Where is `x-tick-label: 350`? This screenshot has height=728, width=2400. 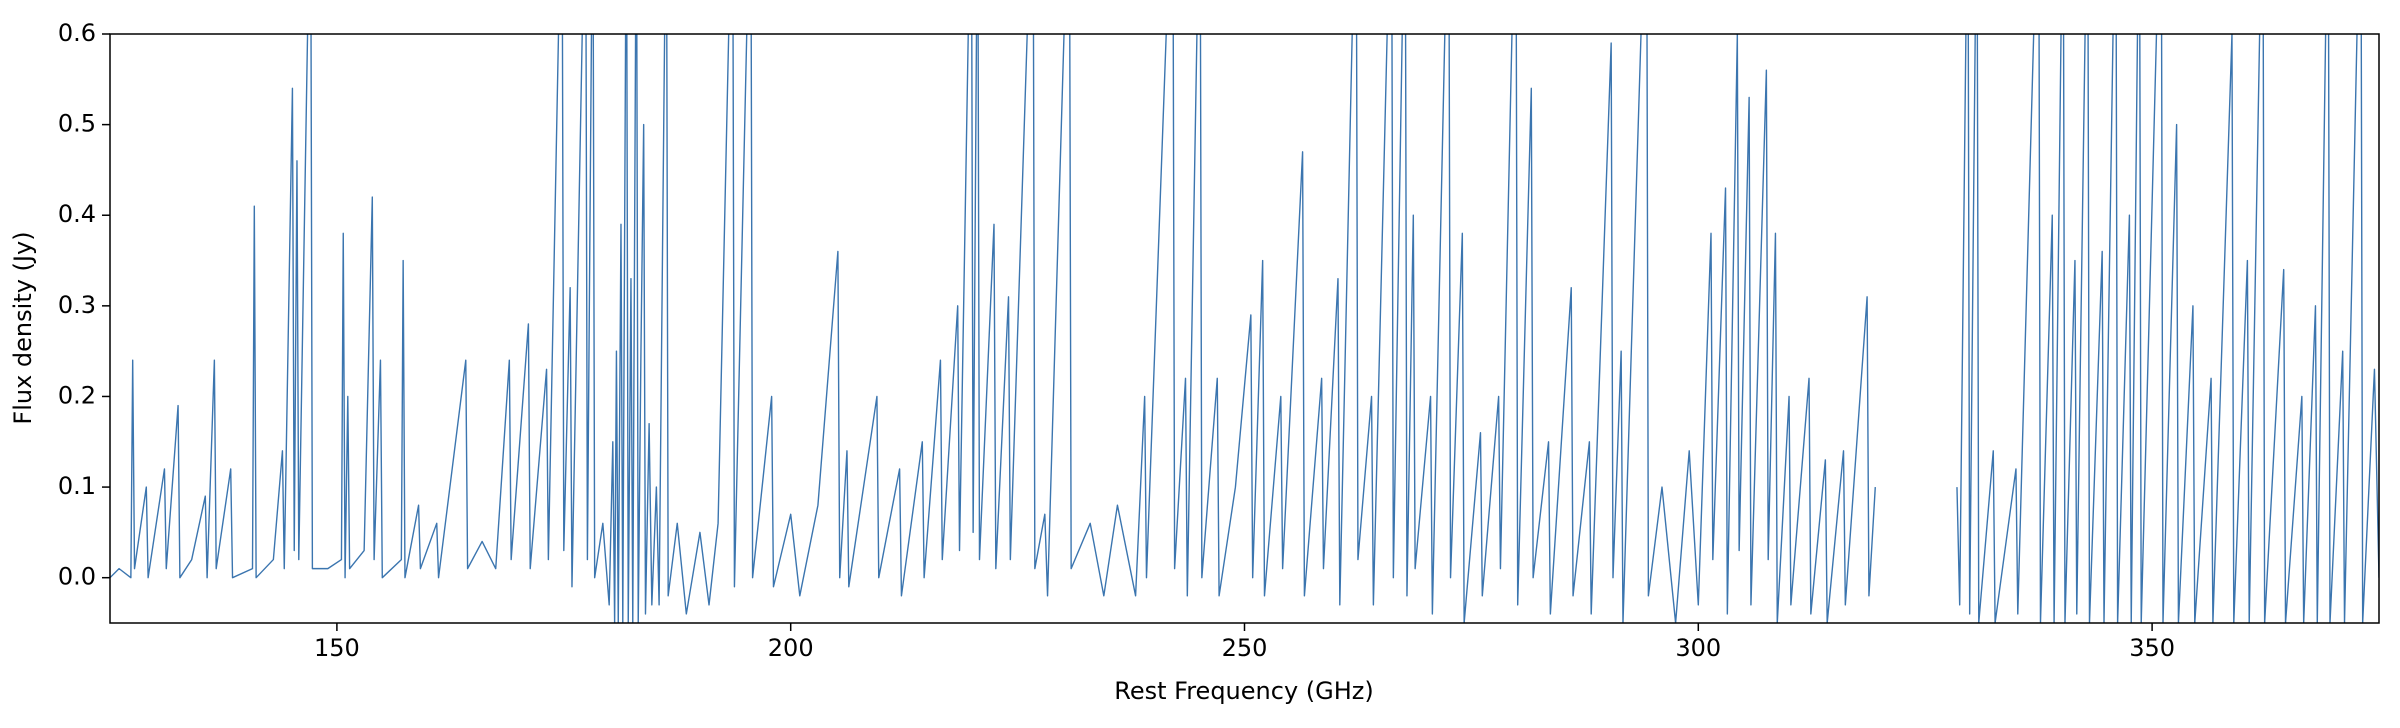
x-tick-label: 350 is located at coordinates (2152, 648).